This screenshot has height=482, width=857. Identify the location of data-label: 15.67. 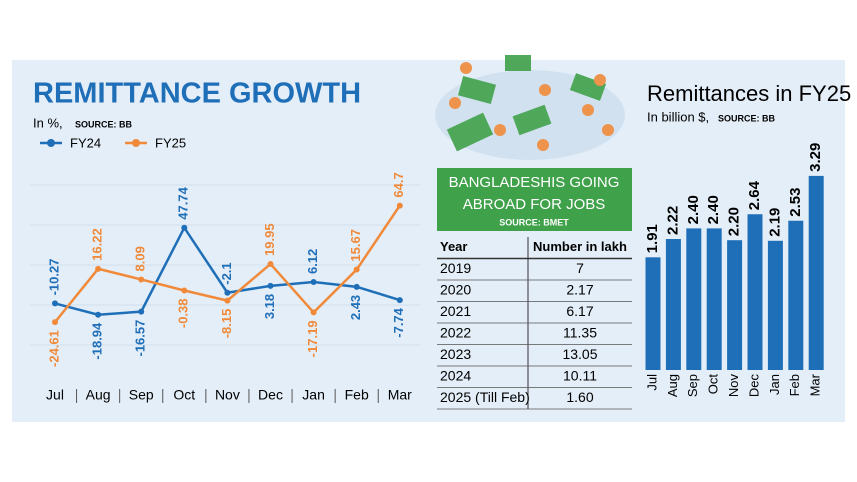
(355, 245).